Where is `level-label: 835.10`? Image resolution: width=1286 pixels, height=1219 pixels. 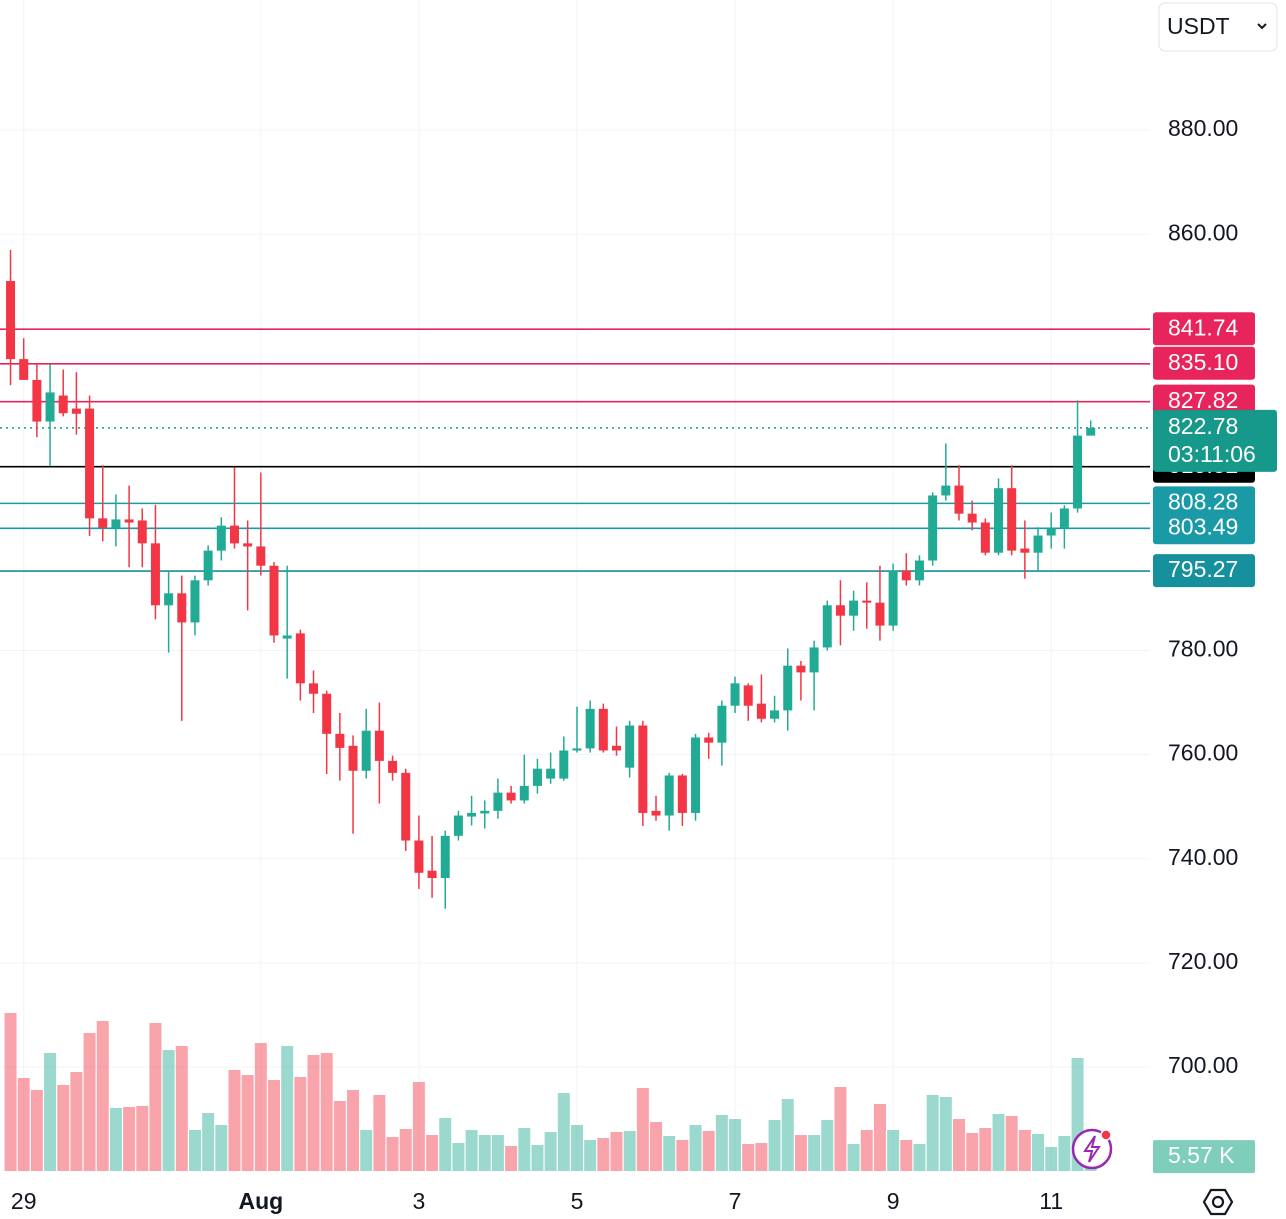
level-label: 835.10 is located at coordinates (1203, 362).